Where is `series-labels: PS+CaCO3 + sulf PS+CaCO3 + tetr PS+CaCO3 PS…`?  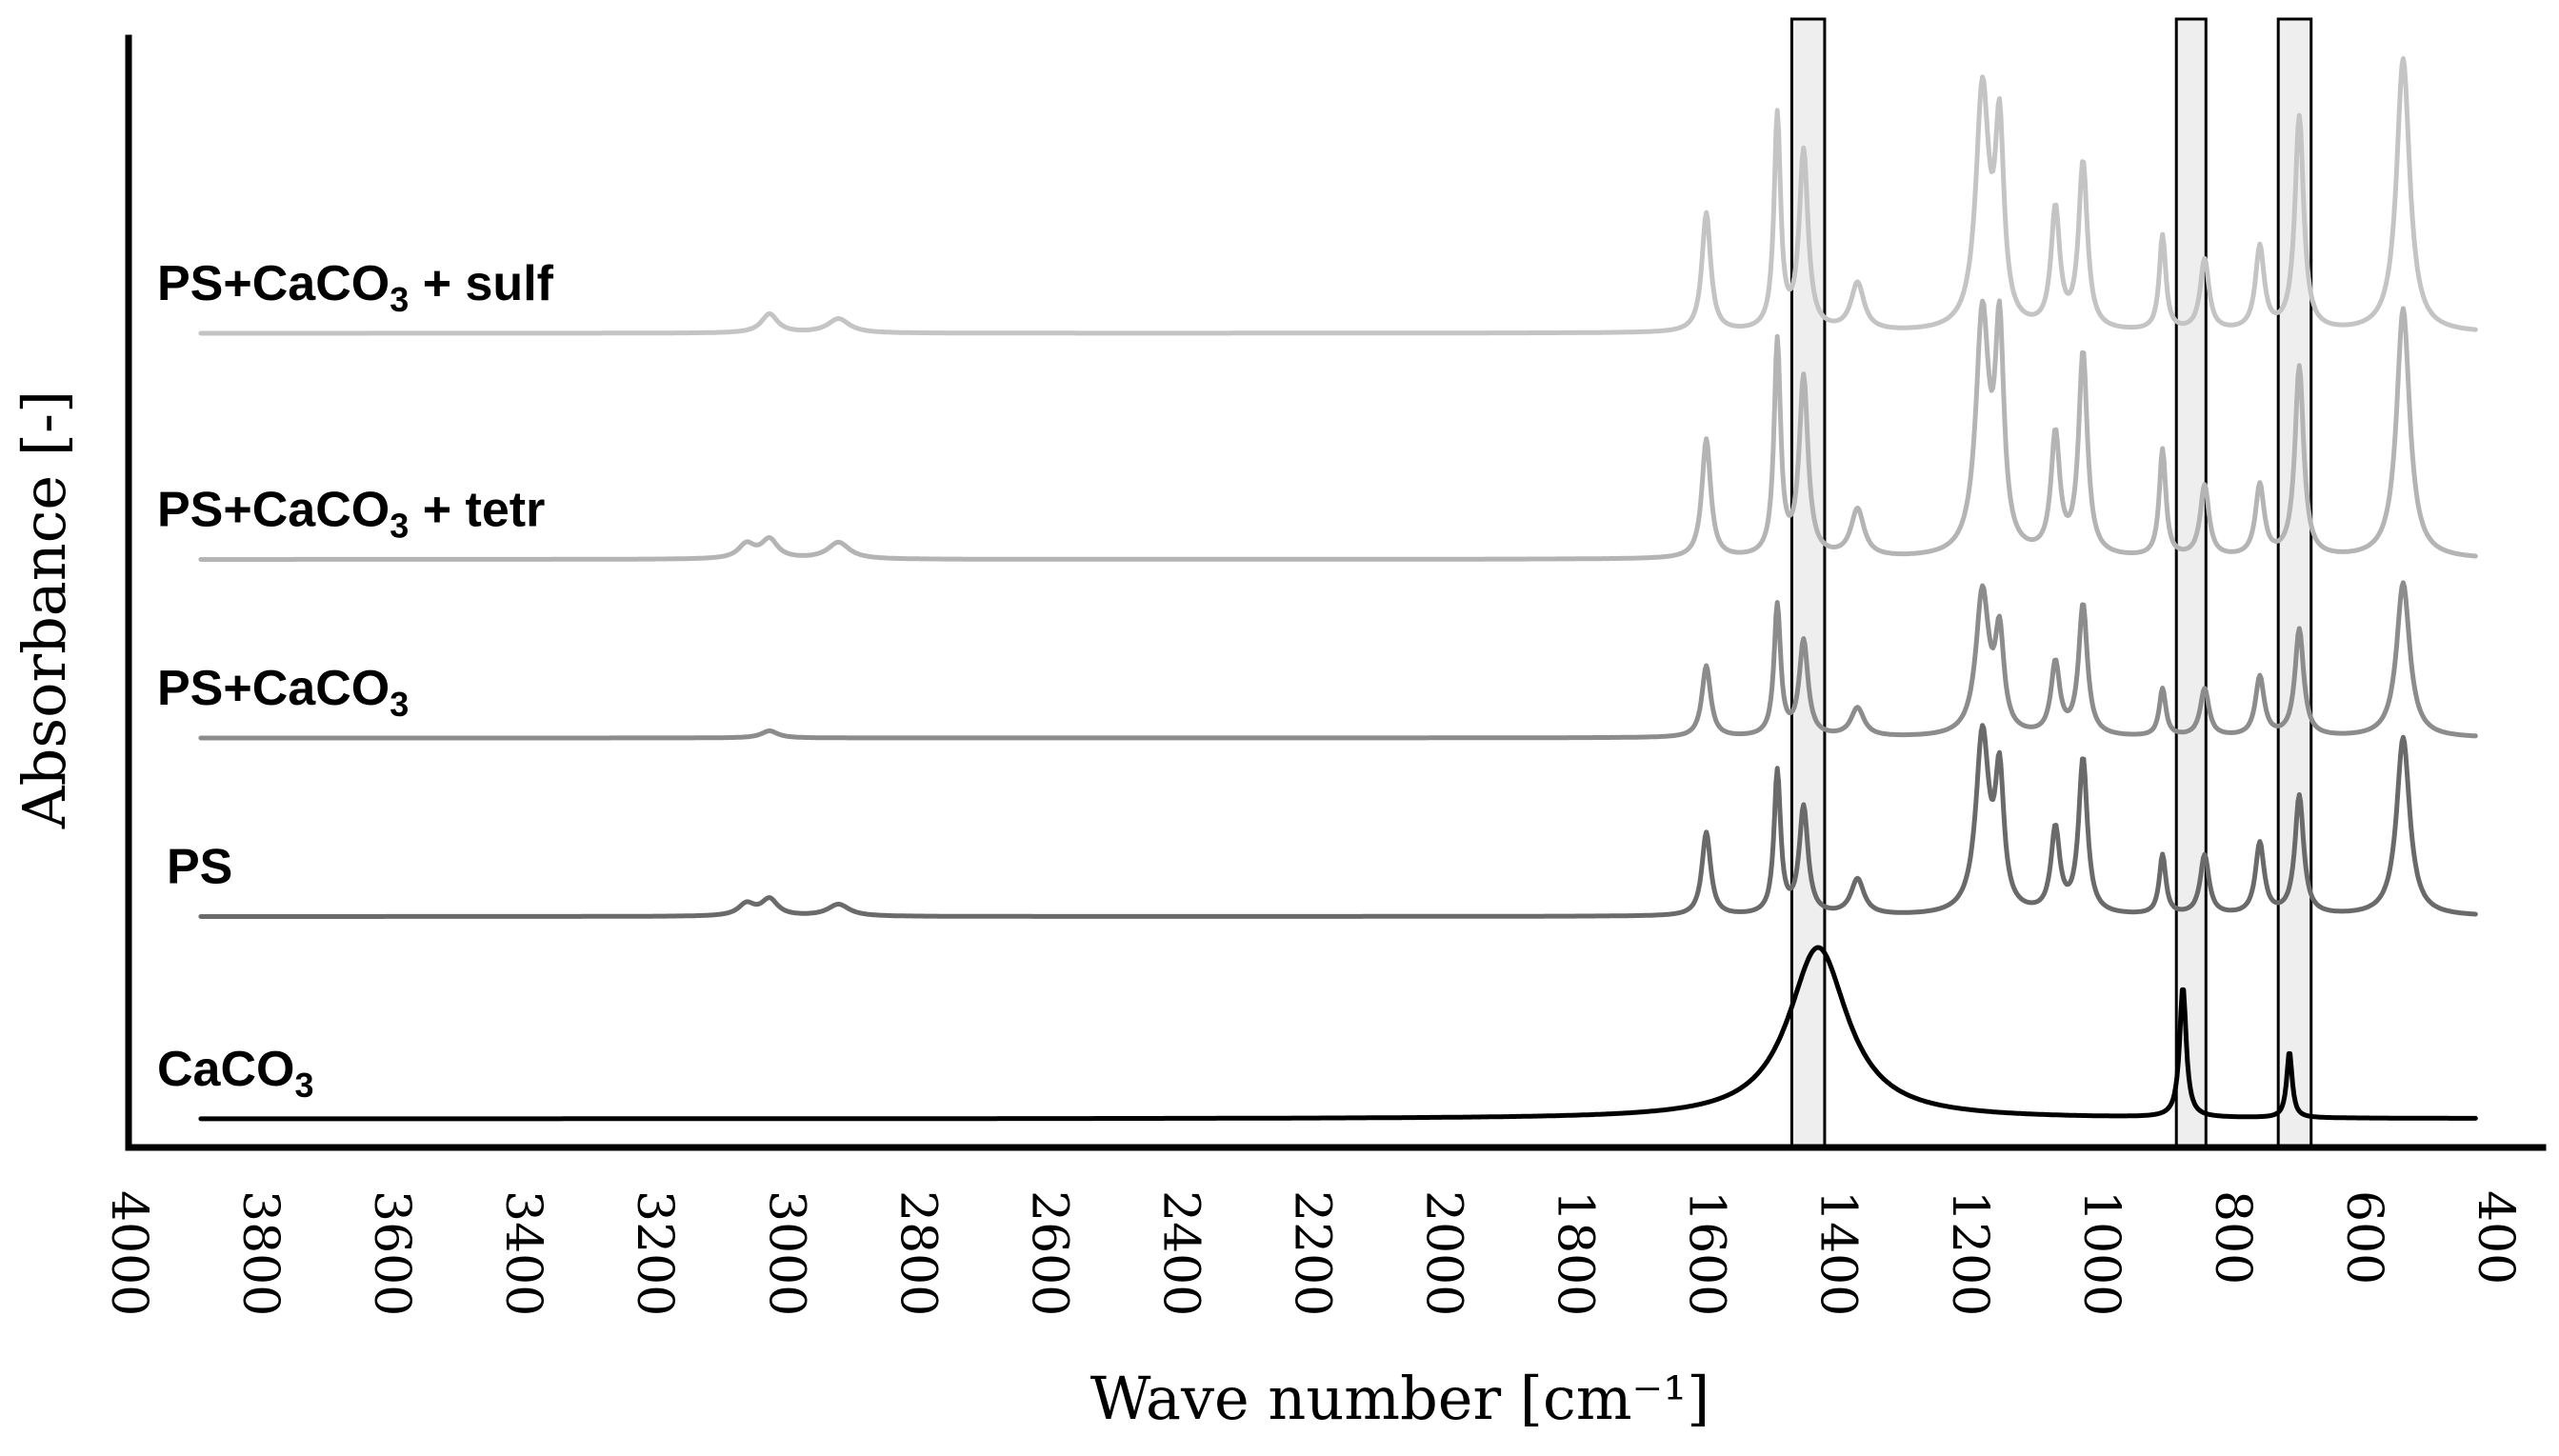
series-labels: PS+CaCO3 + sulf PS+CaCO3 + tetr PS+CaCO3 PS… is located at coordinates (355, 680).